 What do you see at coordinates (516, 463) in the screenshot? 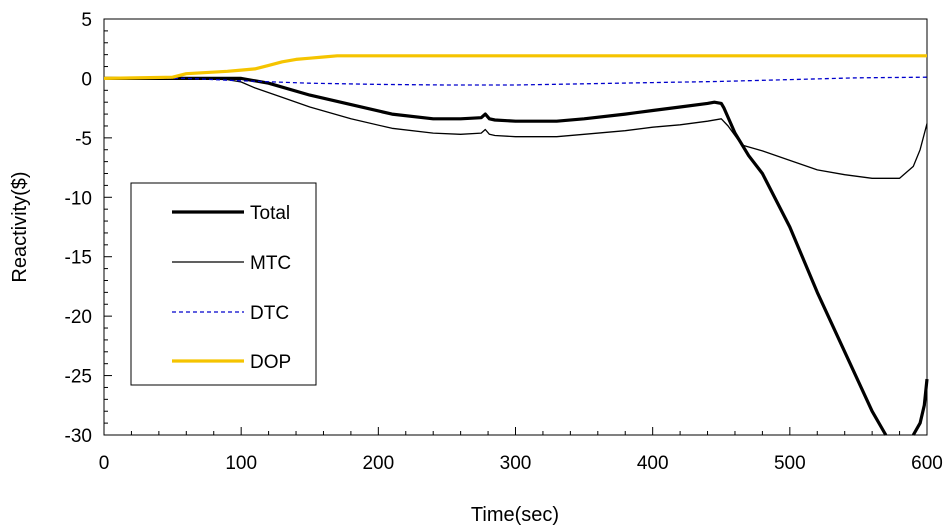
I see `x-tick-label: 300` at bounding box center [516, 463].